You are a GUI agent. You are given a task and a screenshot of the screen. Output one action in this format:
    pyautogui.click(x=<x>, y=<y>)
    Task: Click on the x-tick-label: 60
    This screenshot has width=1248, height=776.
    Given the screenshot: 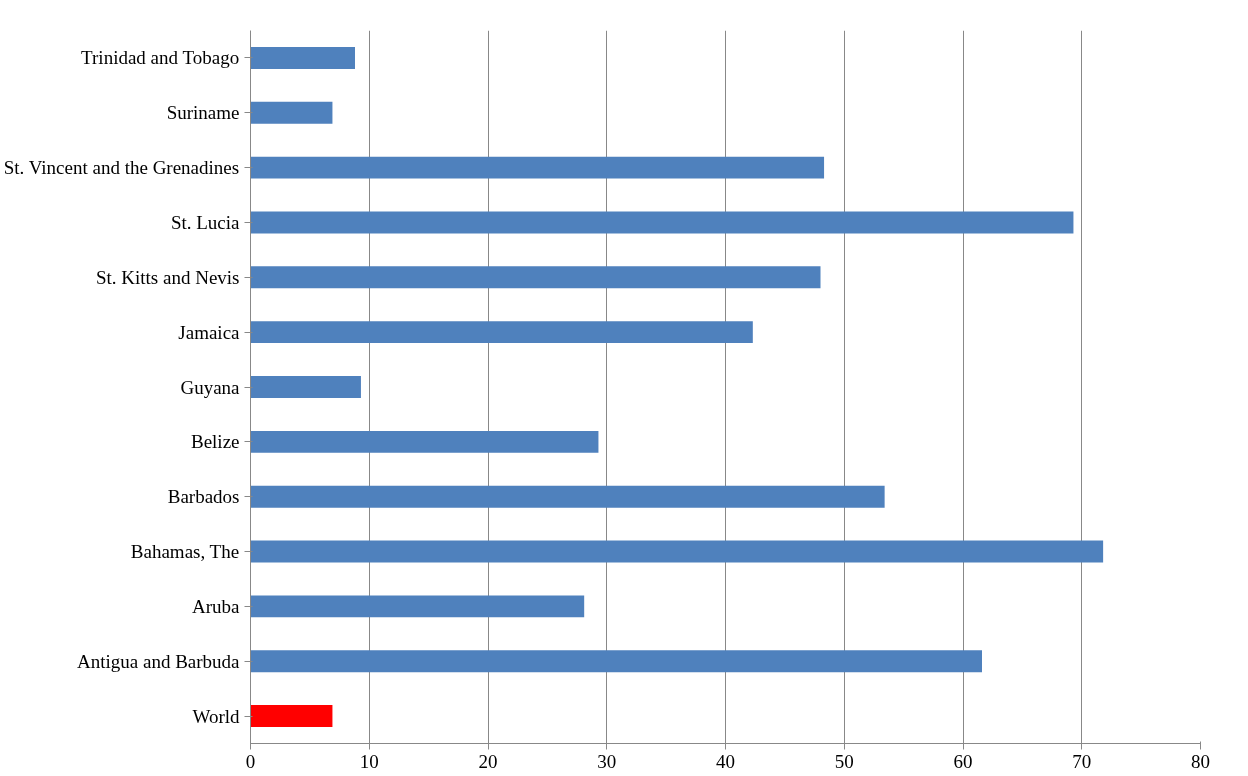 What is the action you would take?
    pyautogui.click(x=963, y=761)
    